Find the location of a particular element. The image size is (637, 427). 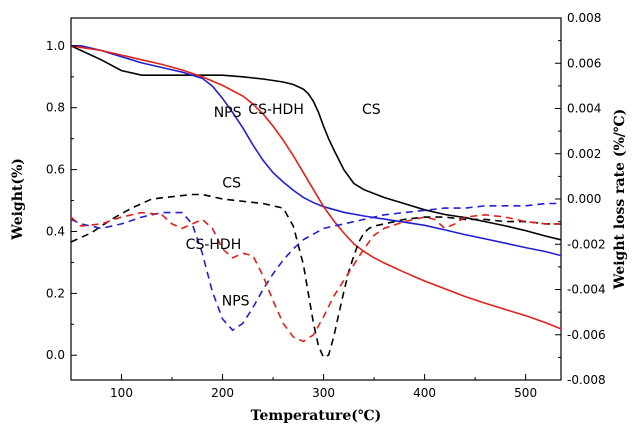

x-tick-label: 200 is located at coordinates (222, 393).